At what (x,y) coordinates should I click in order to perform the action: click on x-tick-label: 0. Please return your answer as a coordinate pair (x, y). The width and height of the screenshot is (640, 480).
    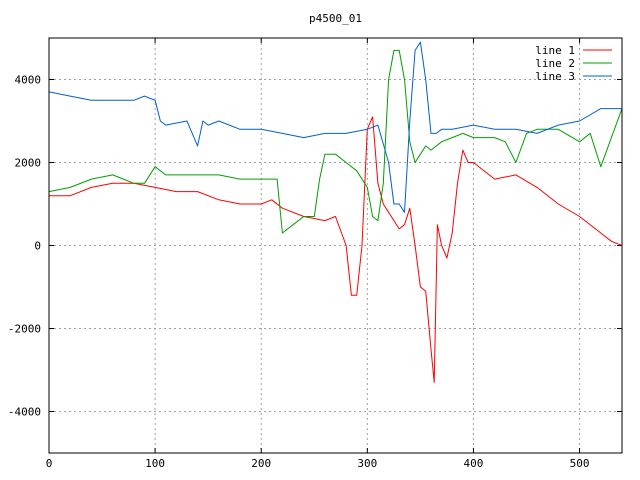
    Looking at the image, I should click on (49, 463).